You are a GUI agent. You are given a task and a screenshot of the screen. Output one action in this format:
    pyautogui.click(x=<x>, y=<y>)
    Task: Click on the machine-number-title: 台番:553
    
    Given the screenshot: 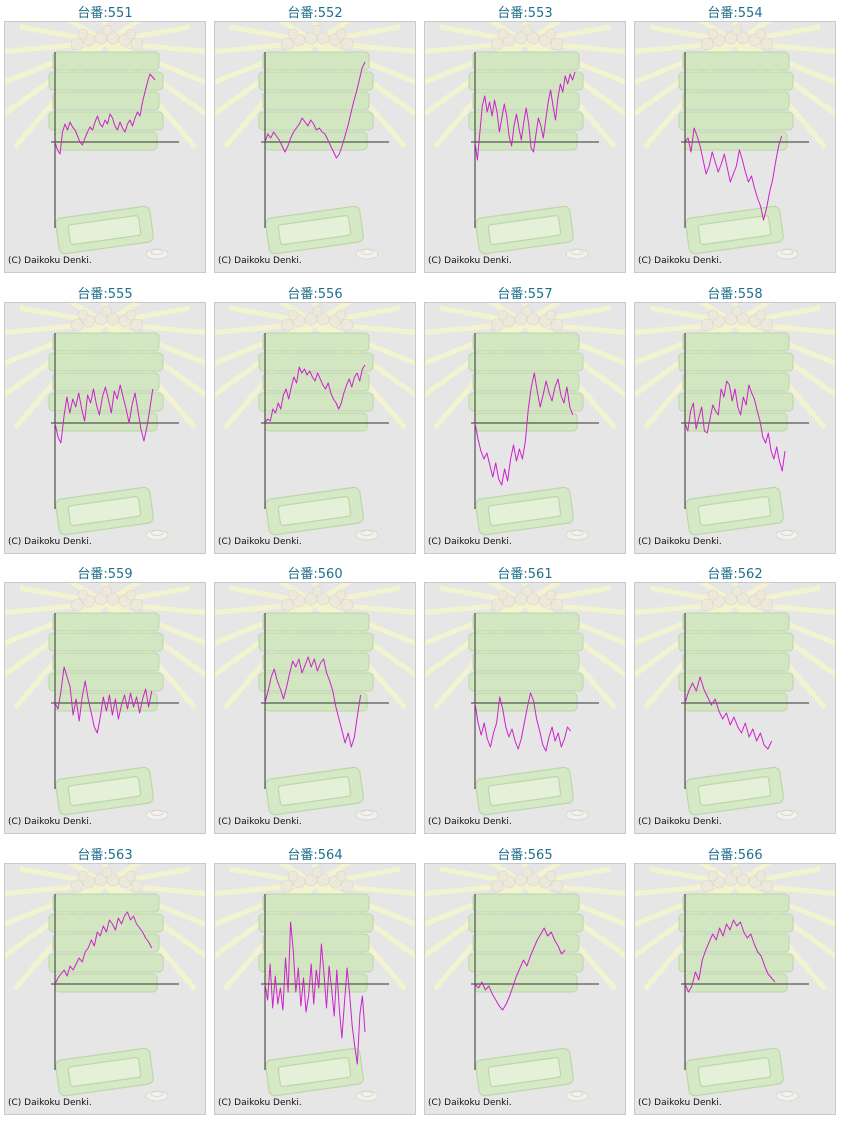 What is the action you would take?
    pyautogui.click(x=525, y=13)
    